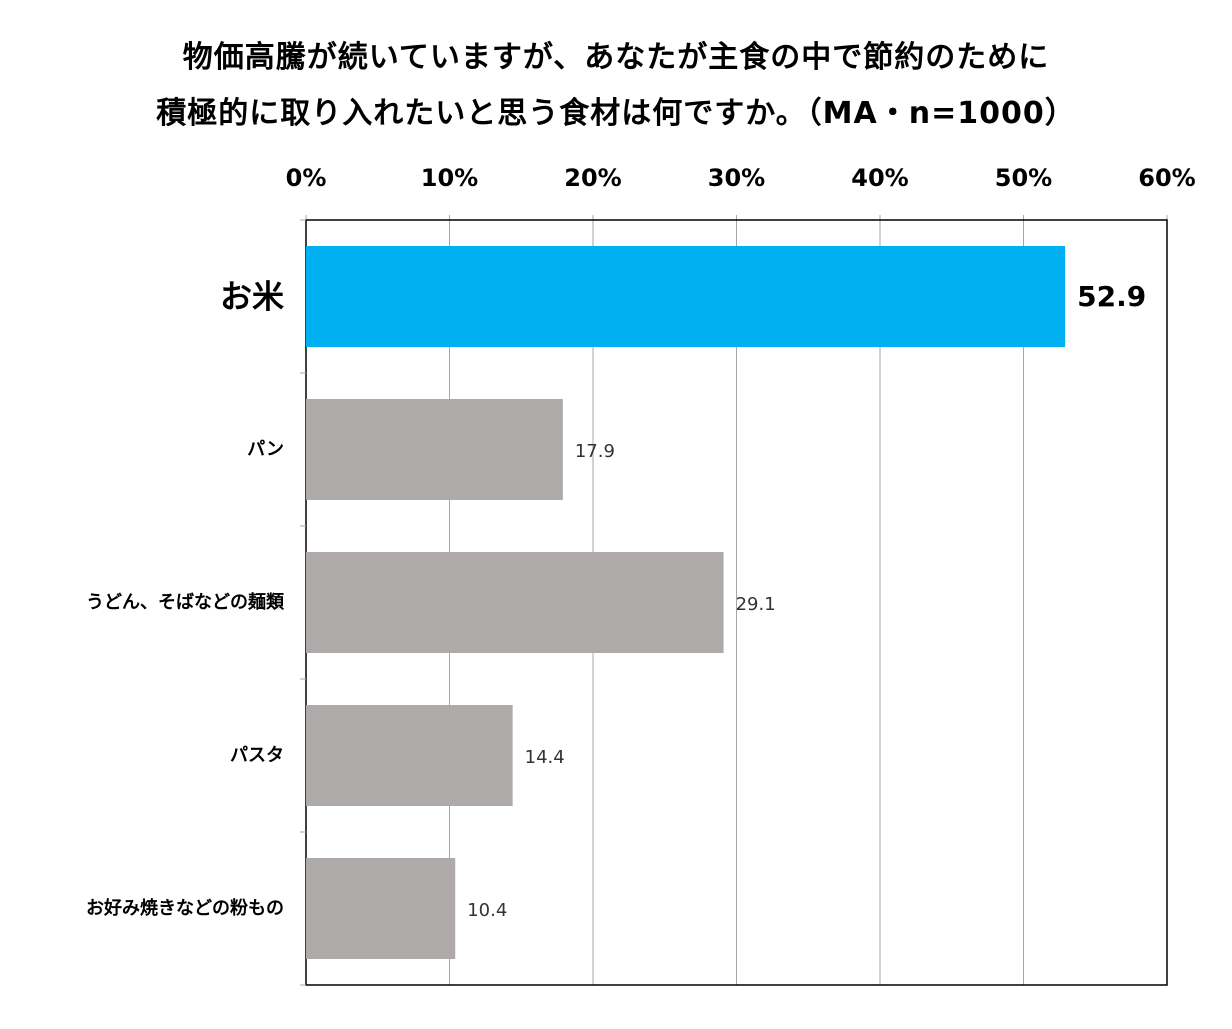 The image size is (1232, 1029). Describe the element at coordinates (545, 757) in the screenshot. I see `data-label: 14.4` at that location.